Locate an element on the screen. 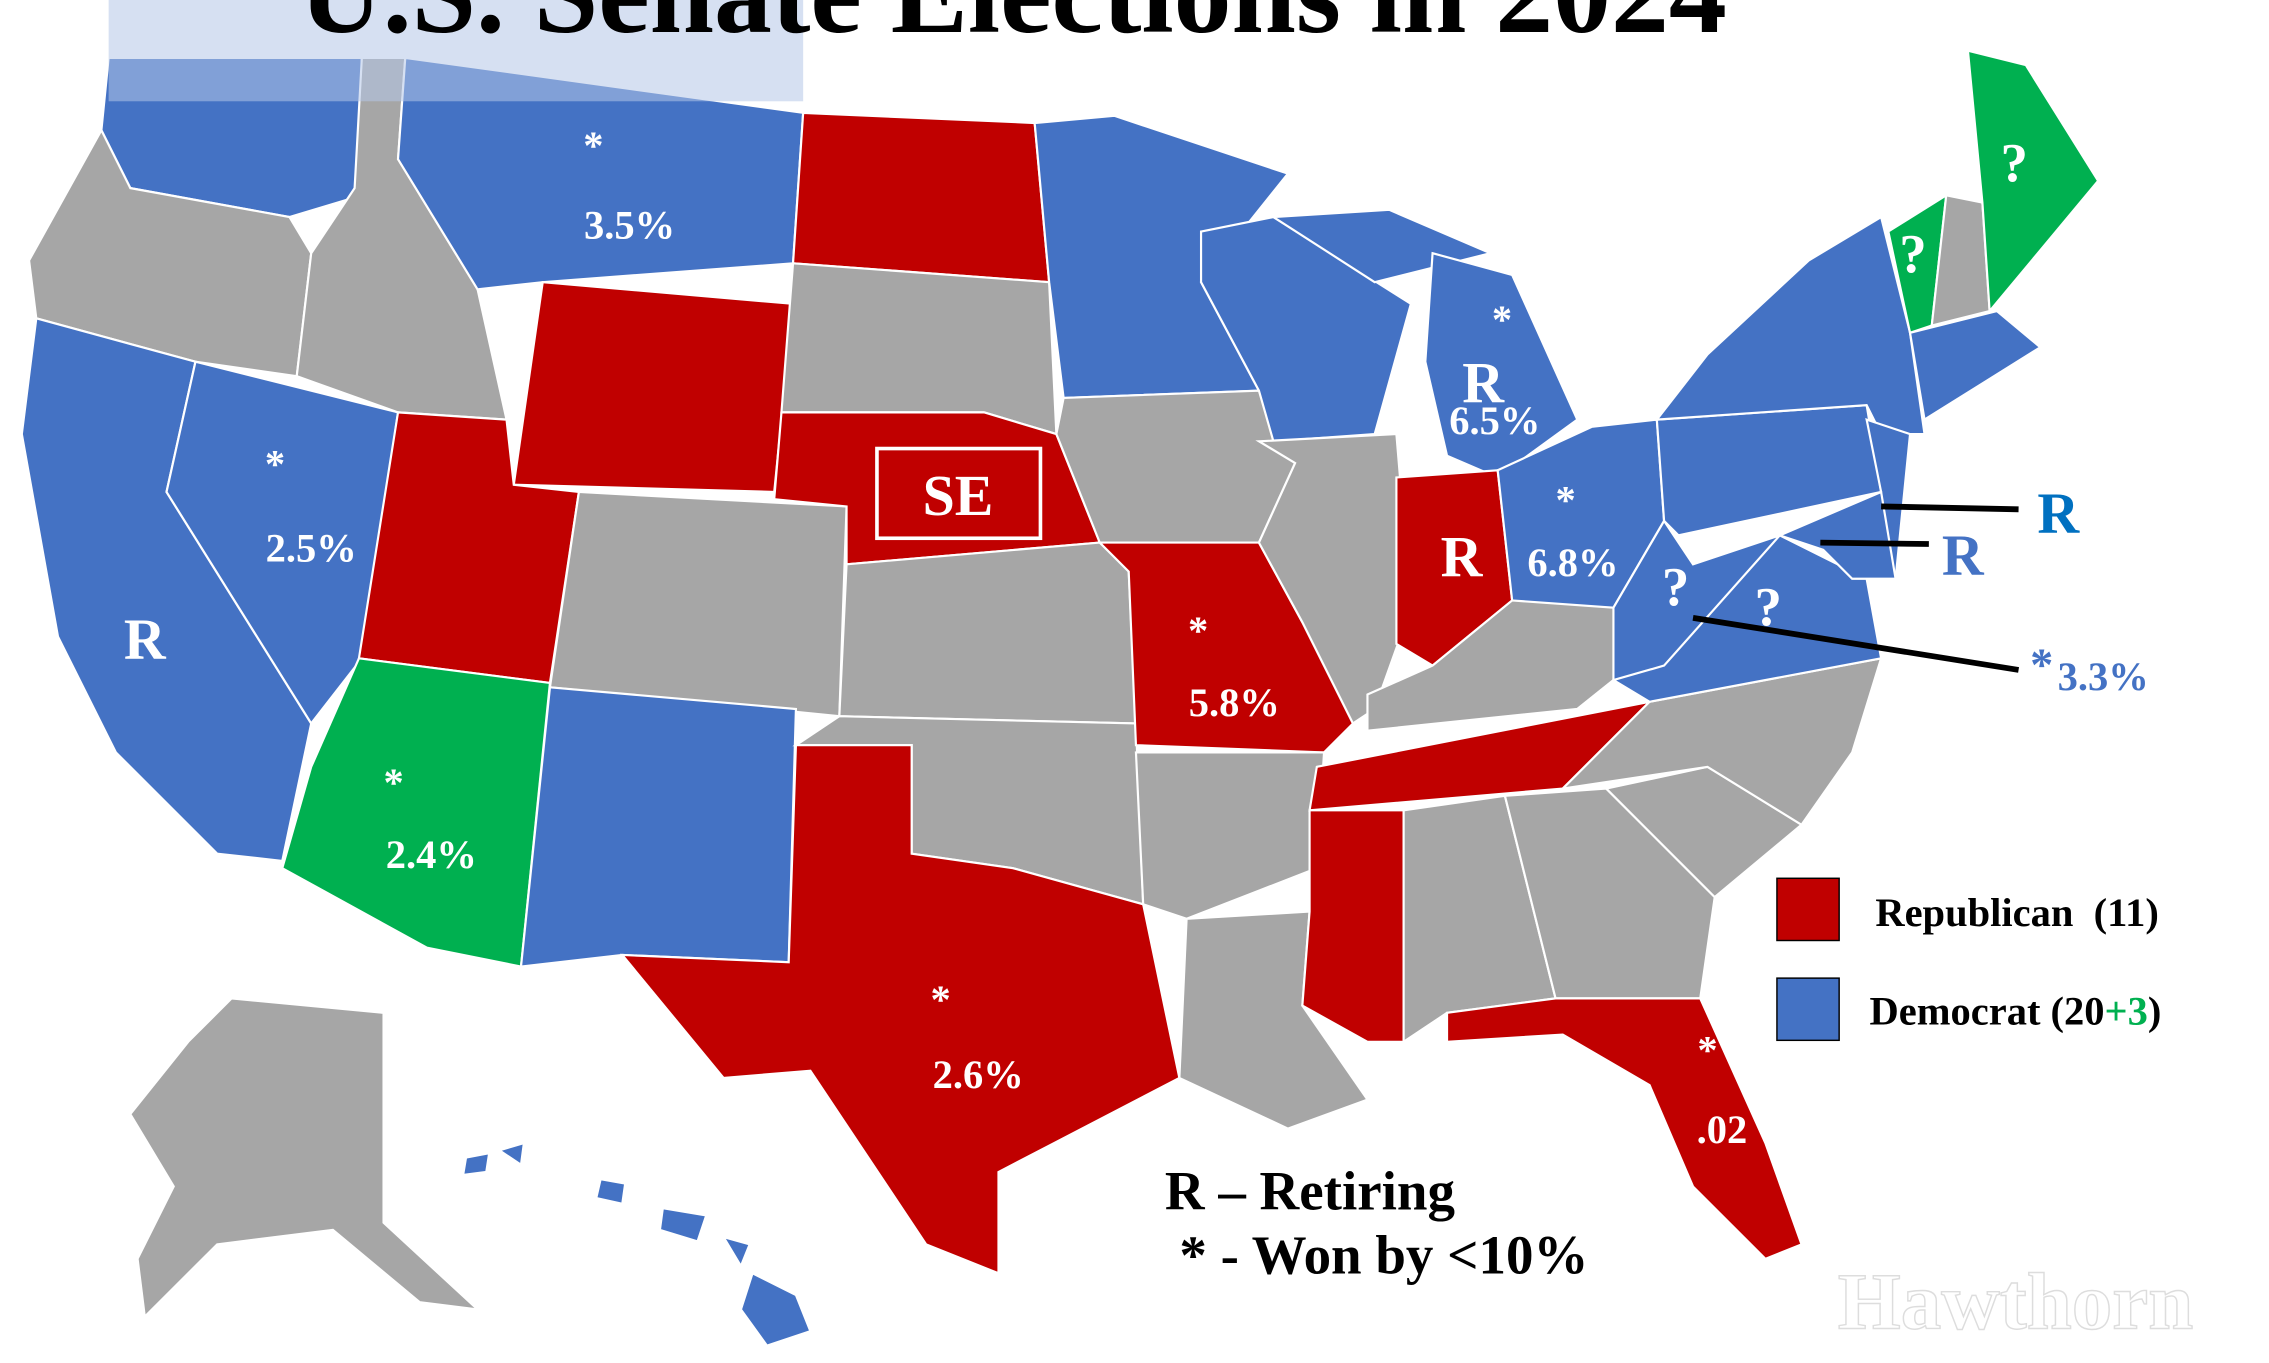 Image resolution: width=2269 pixels, height=1363 pixels. nd is located at coordinates (921, 197).